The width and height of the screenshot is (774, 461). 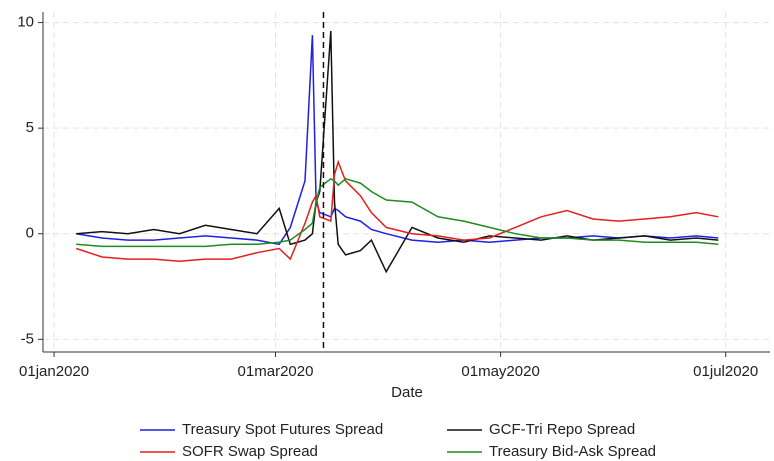 What do you see at coordinates (276, 371) in the screenshot?
I see `x-tick-label: 01mar2020` at bounding box center [276, 371].